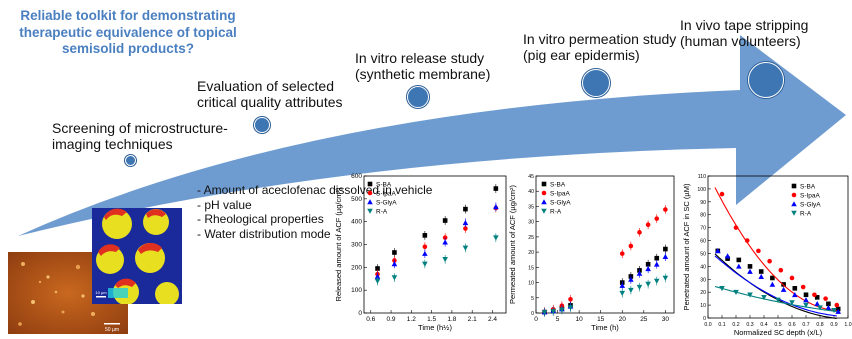 The height and width of the screenshot is (339, 852). Describe the element at coordinates (623, 319) in the screenshot. I see `x-tick-label: 20` at that location.